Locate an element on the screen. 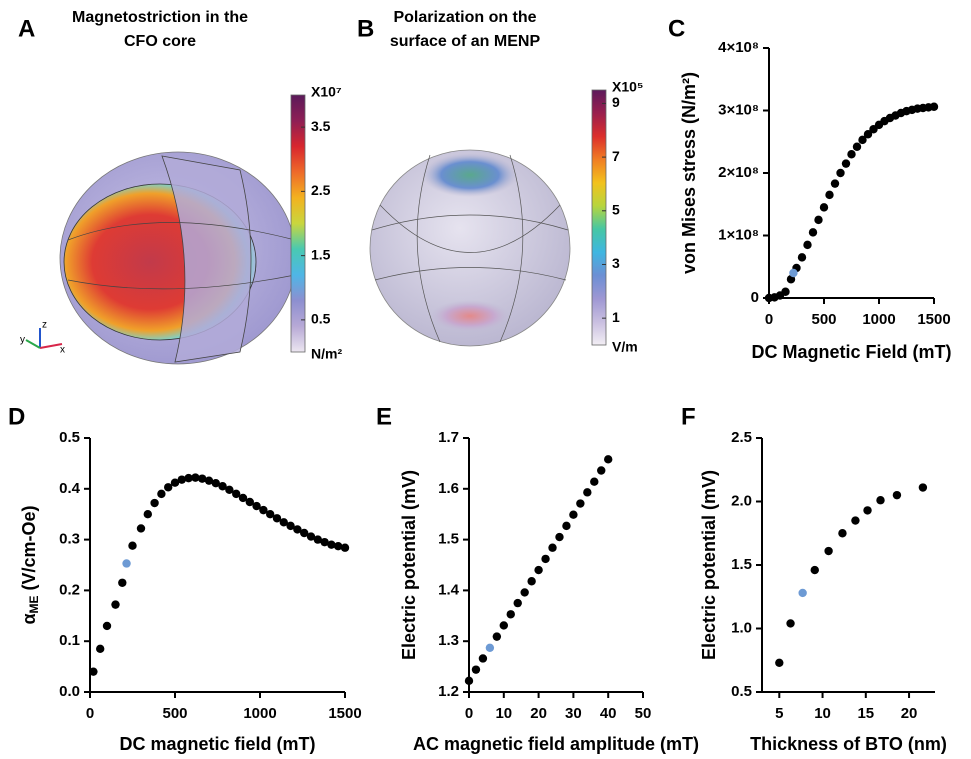 Image resolution: width=971 pixels, height=759 pixels. x-tick-label: 15 is located at coordinates (865, 713).